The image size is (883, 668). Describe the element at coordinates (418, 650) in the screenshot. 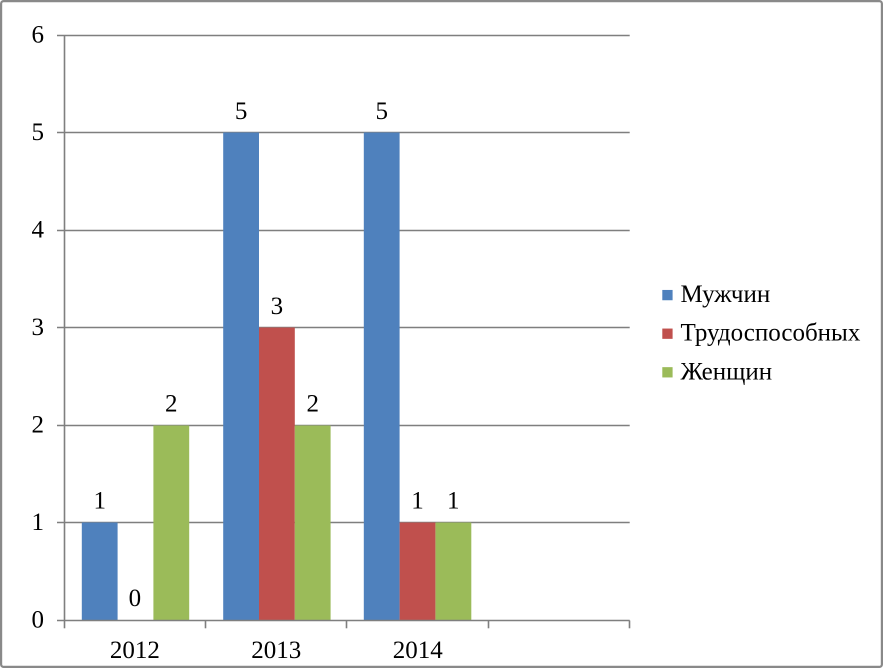

I see `svg-text: 2014` at that location.